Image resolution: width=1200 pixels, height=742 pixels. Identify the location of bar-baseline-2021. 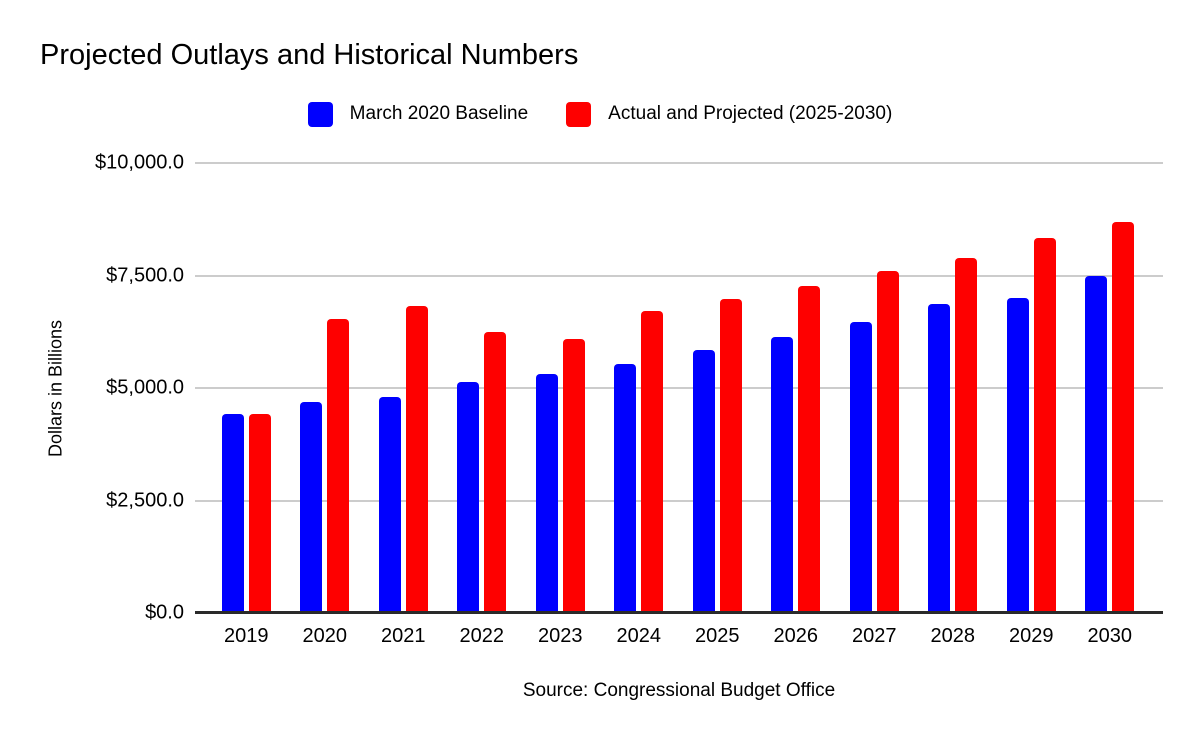
(389, 504).